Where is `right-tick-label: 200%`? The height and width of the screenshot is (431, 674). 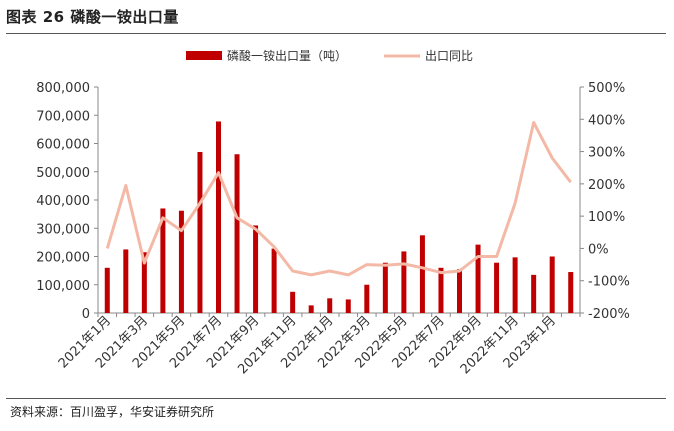
right-tick-label: 200% is located at coordinates (606, 185).